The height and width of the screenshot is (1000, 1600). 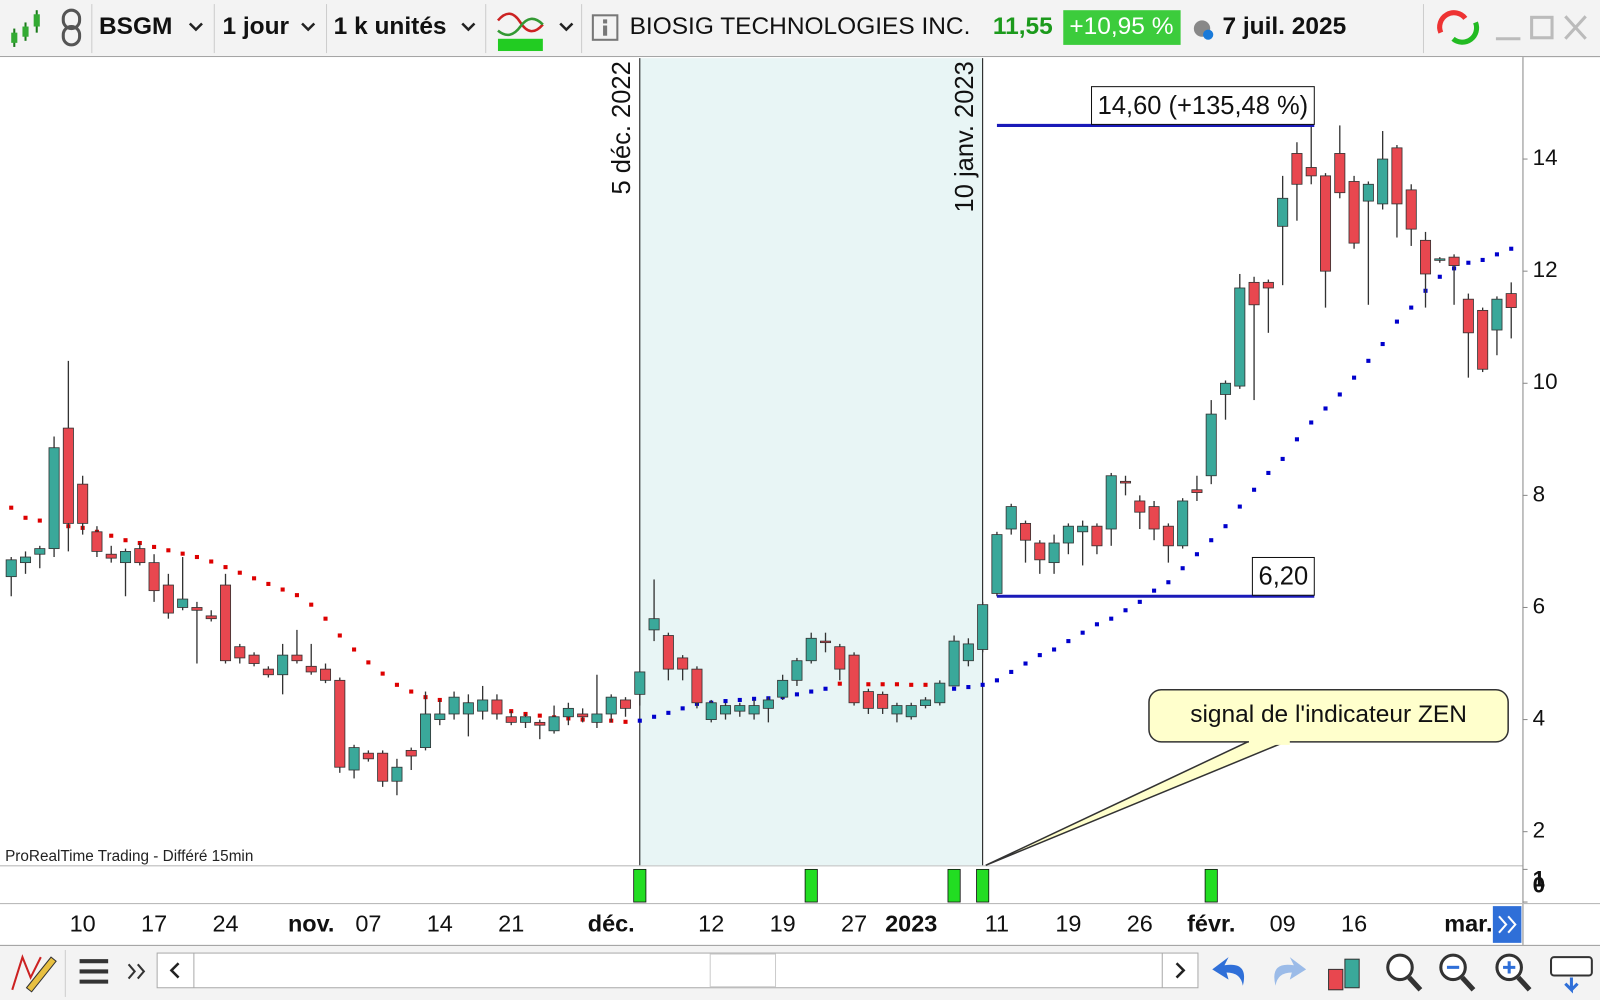 What do you see at coordinates (94, 971) in the screenshot?
I see `menu-button` at bounding box center [94, 971].